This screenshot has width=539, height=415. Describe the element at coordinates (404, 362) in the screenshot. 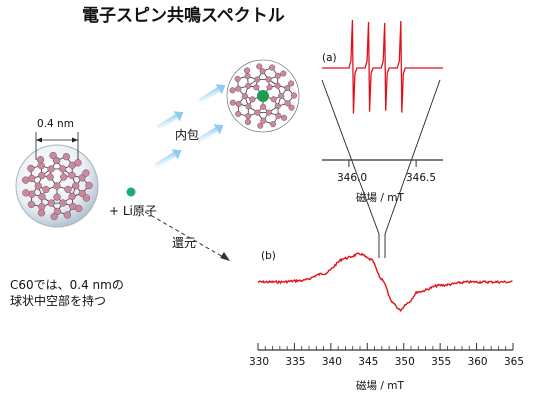

I see `panel-b-tick-label: 350` at that location.